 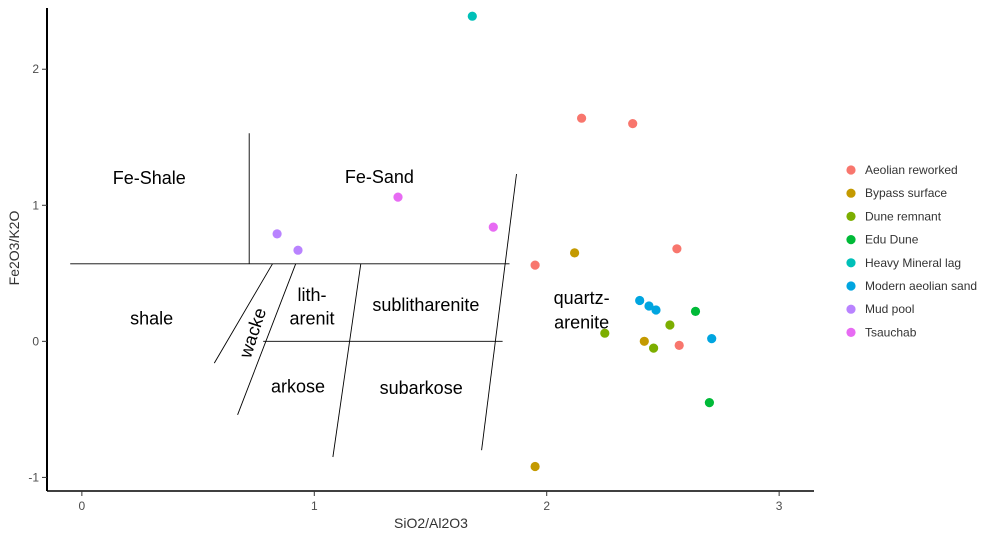 I want to click on legend-label: Modern aeolian sand, so click(x=921, y=286).